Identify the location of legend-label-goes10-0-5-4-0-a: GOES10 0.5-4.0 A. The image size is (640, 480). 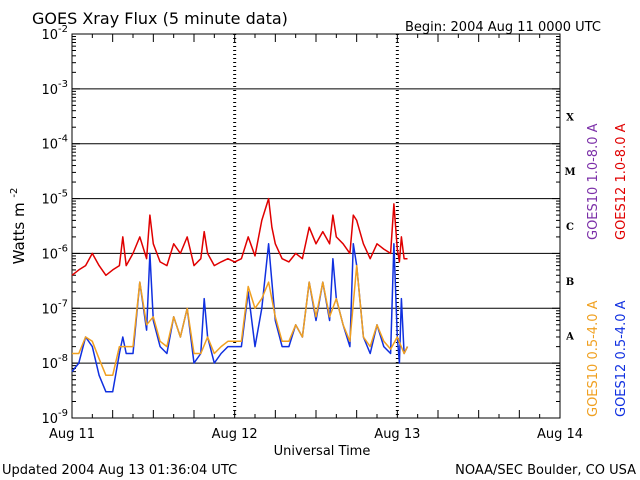
(593, 358).